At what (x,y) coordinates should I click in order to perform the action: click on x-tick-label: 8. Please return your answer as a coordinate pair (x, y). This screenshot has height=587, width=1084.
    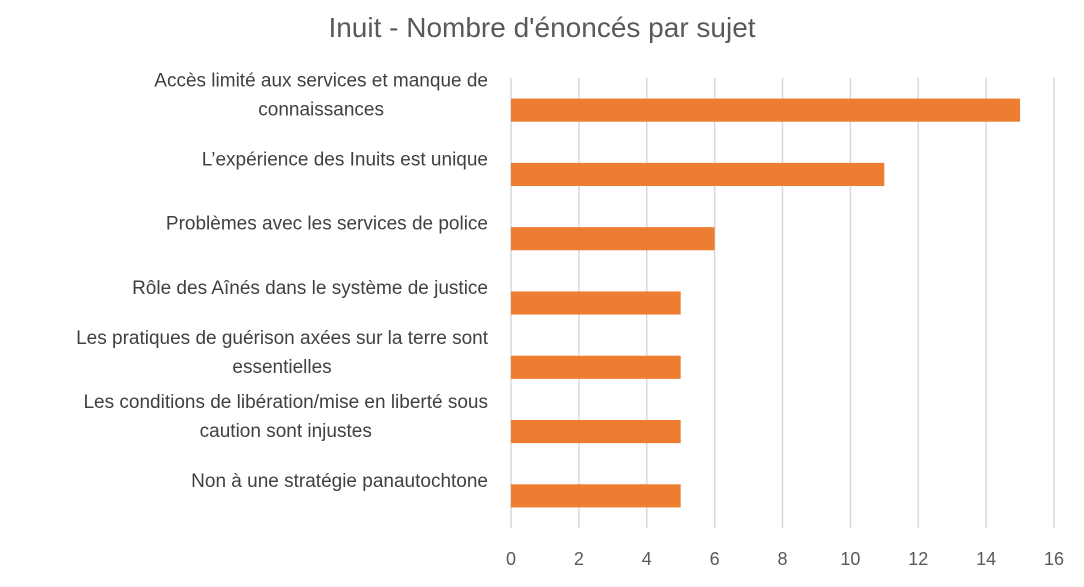
    Looking at the image, I should click on (782, 559).